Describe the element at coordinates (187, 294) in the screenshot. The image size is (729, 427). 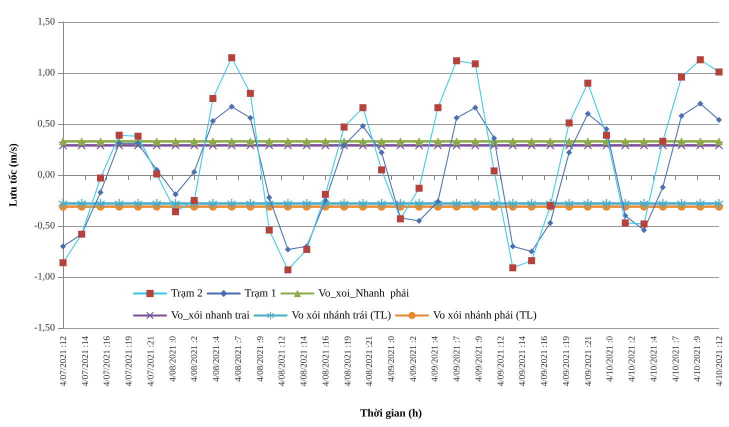
I see `legend-label: Trạm 2` at that location.